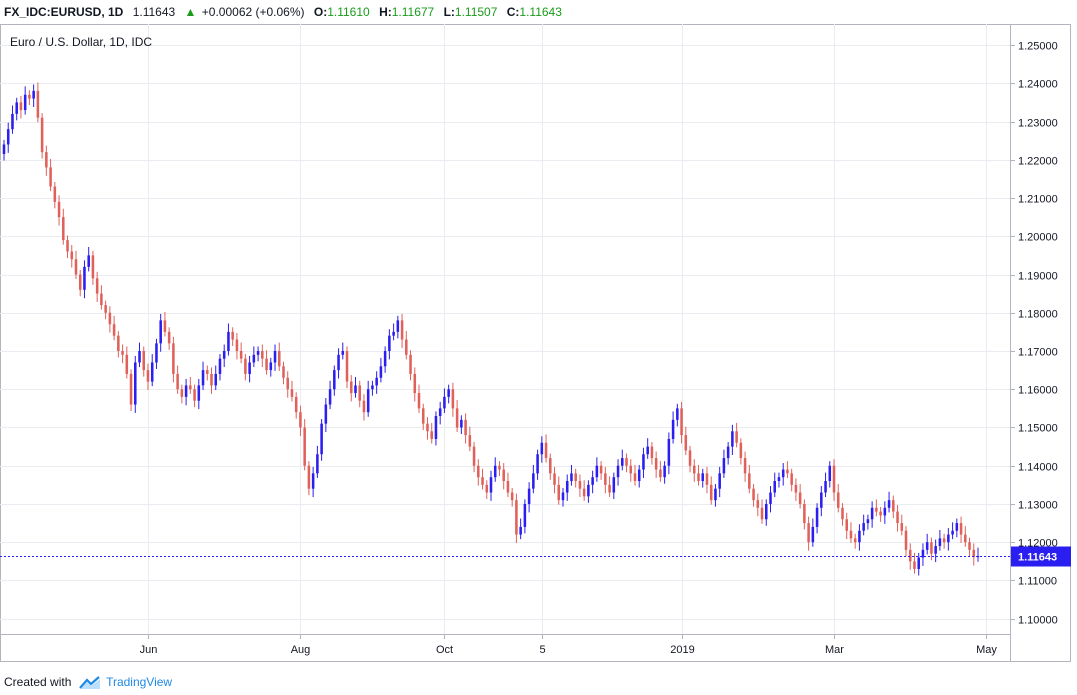 This screenshot has height=695, width=1077. I want to click on close-value: 1.11643, so click(540, 12).